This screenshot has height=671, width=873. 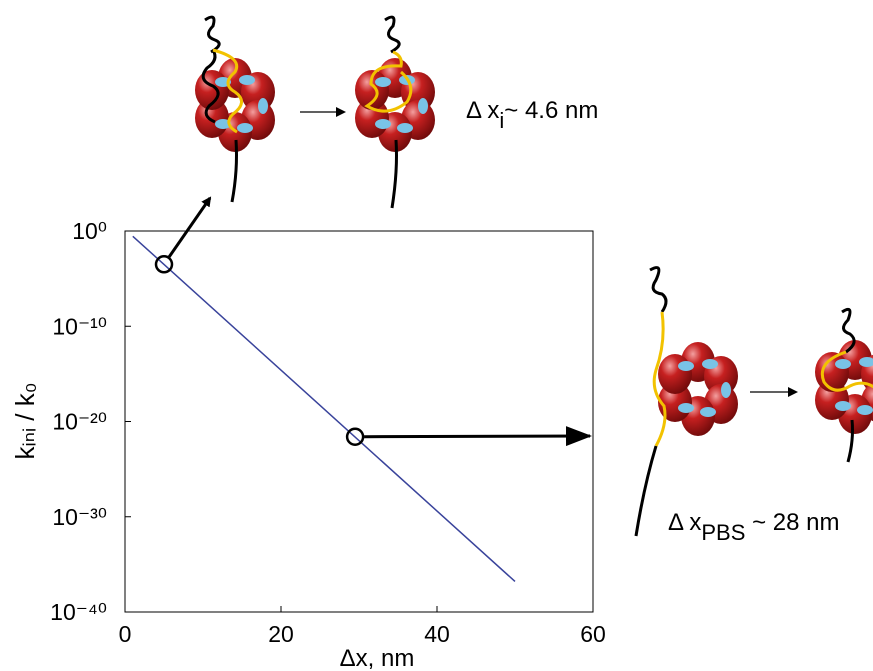 What do you see at coordinates (551, 110) in the screenshot?
I see `annotation-rest: ~ 4.6 nm` at bounding box center [551, 110].